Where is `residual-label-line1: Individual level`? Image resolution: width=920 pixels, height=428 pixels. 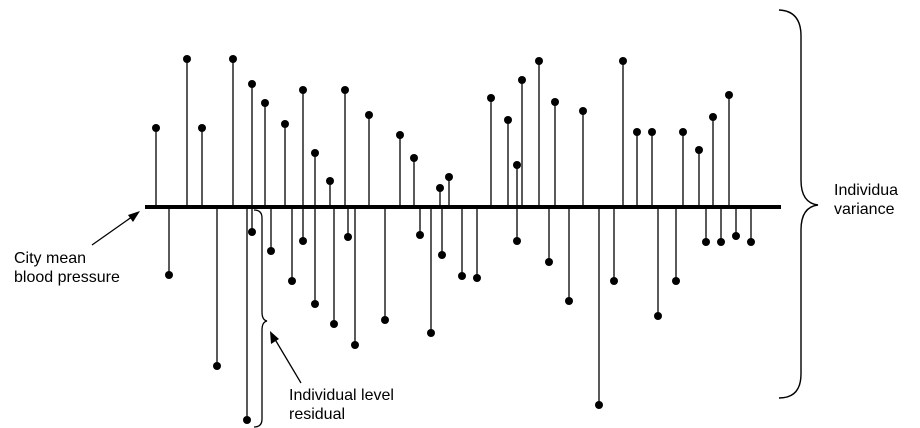 residual-label-line1: Individual level is located at coordinates (341, 395).